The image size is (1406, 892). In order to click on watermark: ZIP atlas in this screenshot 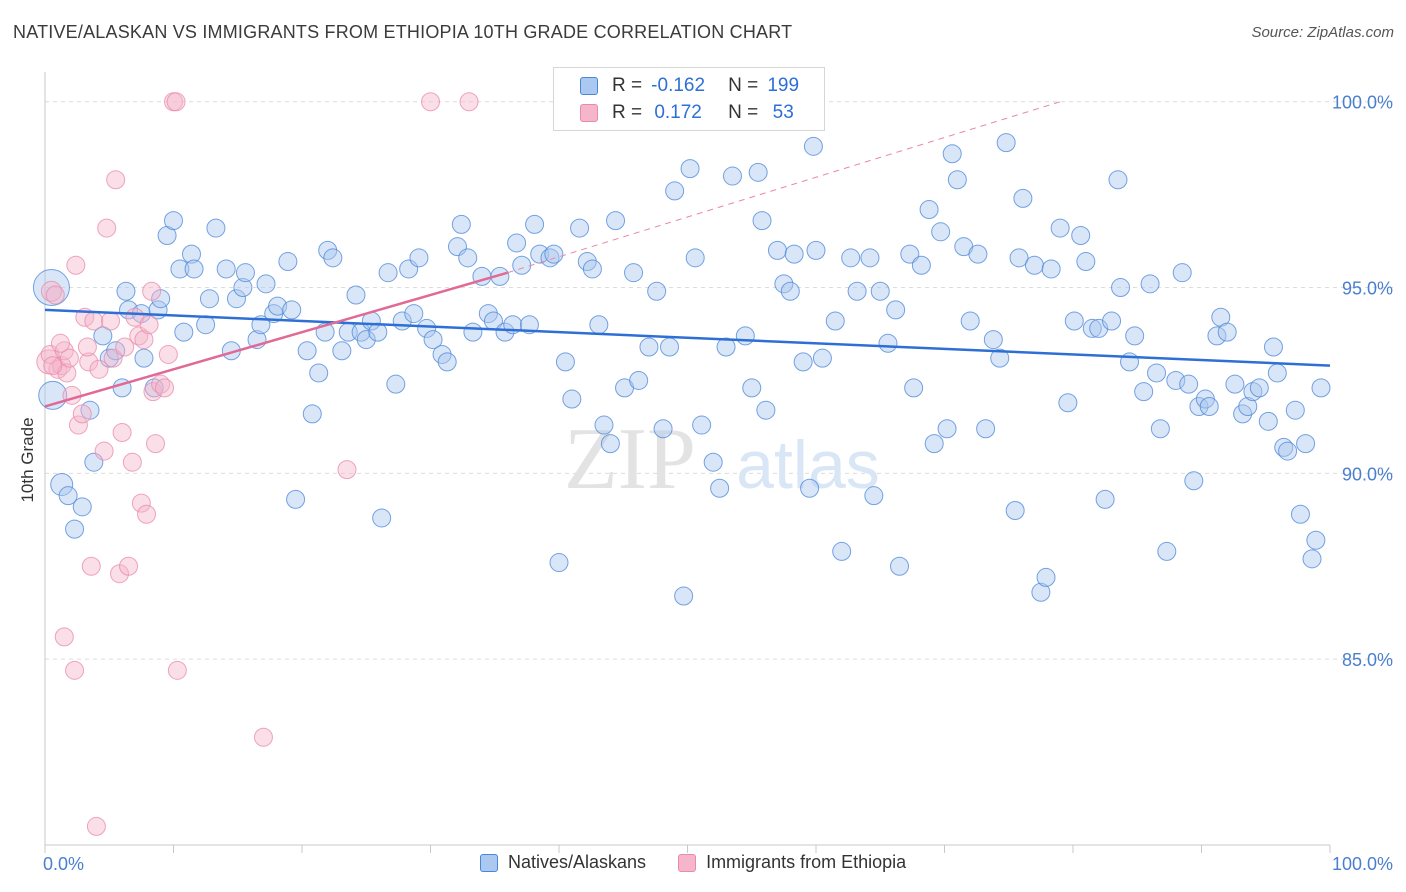, I will do `click(722, 459)`.